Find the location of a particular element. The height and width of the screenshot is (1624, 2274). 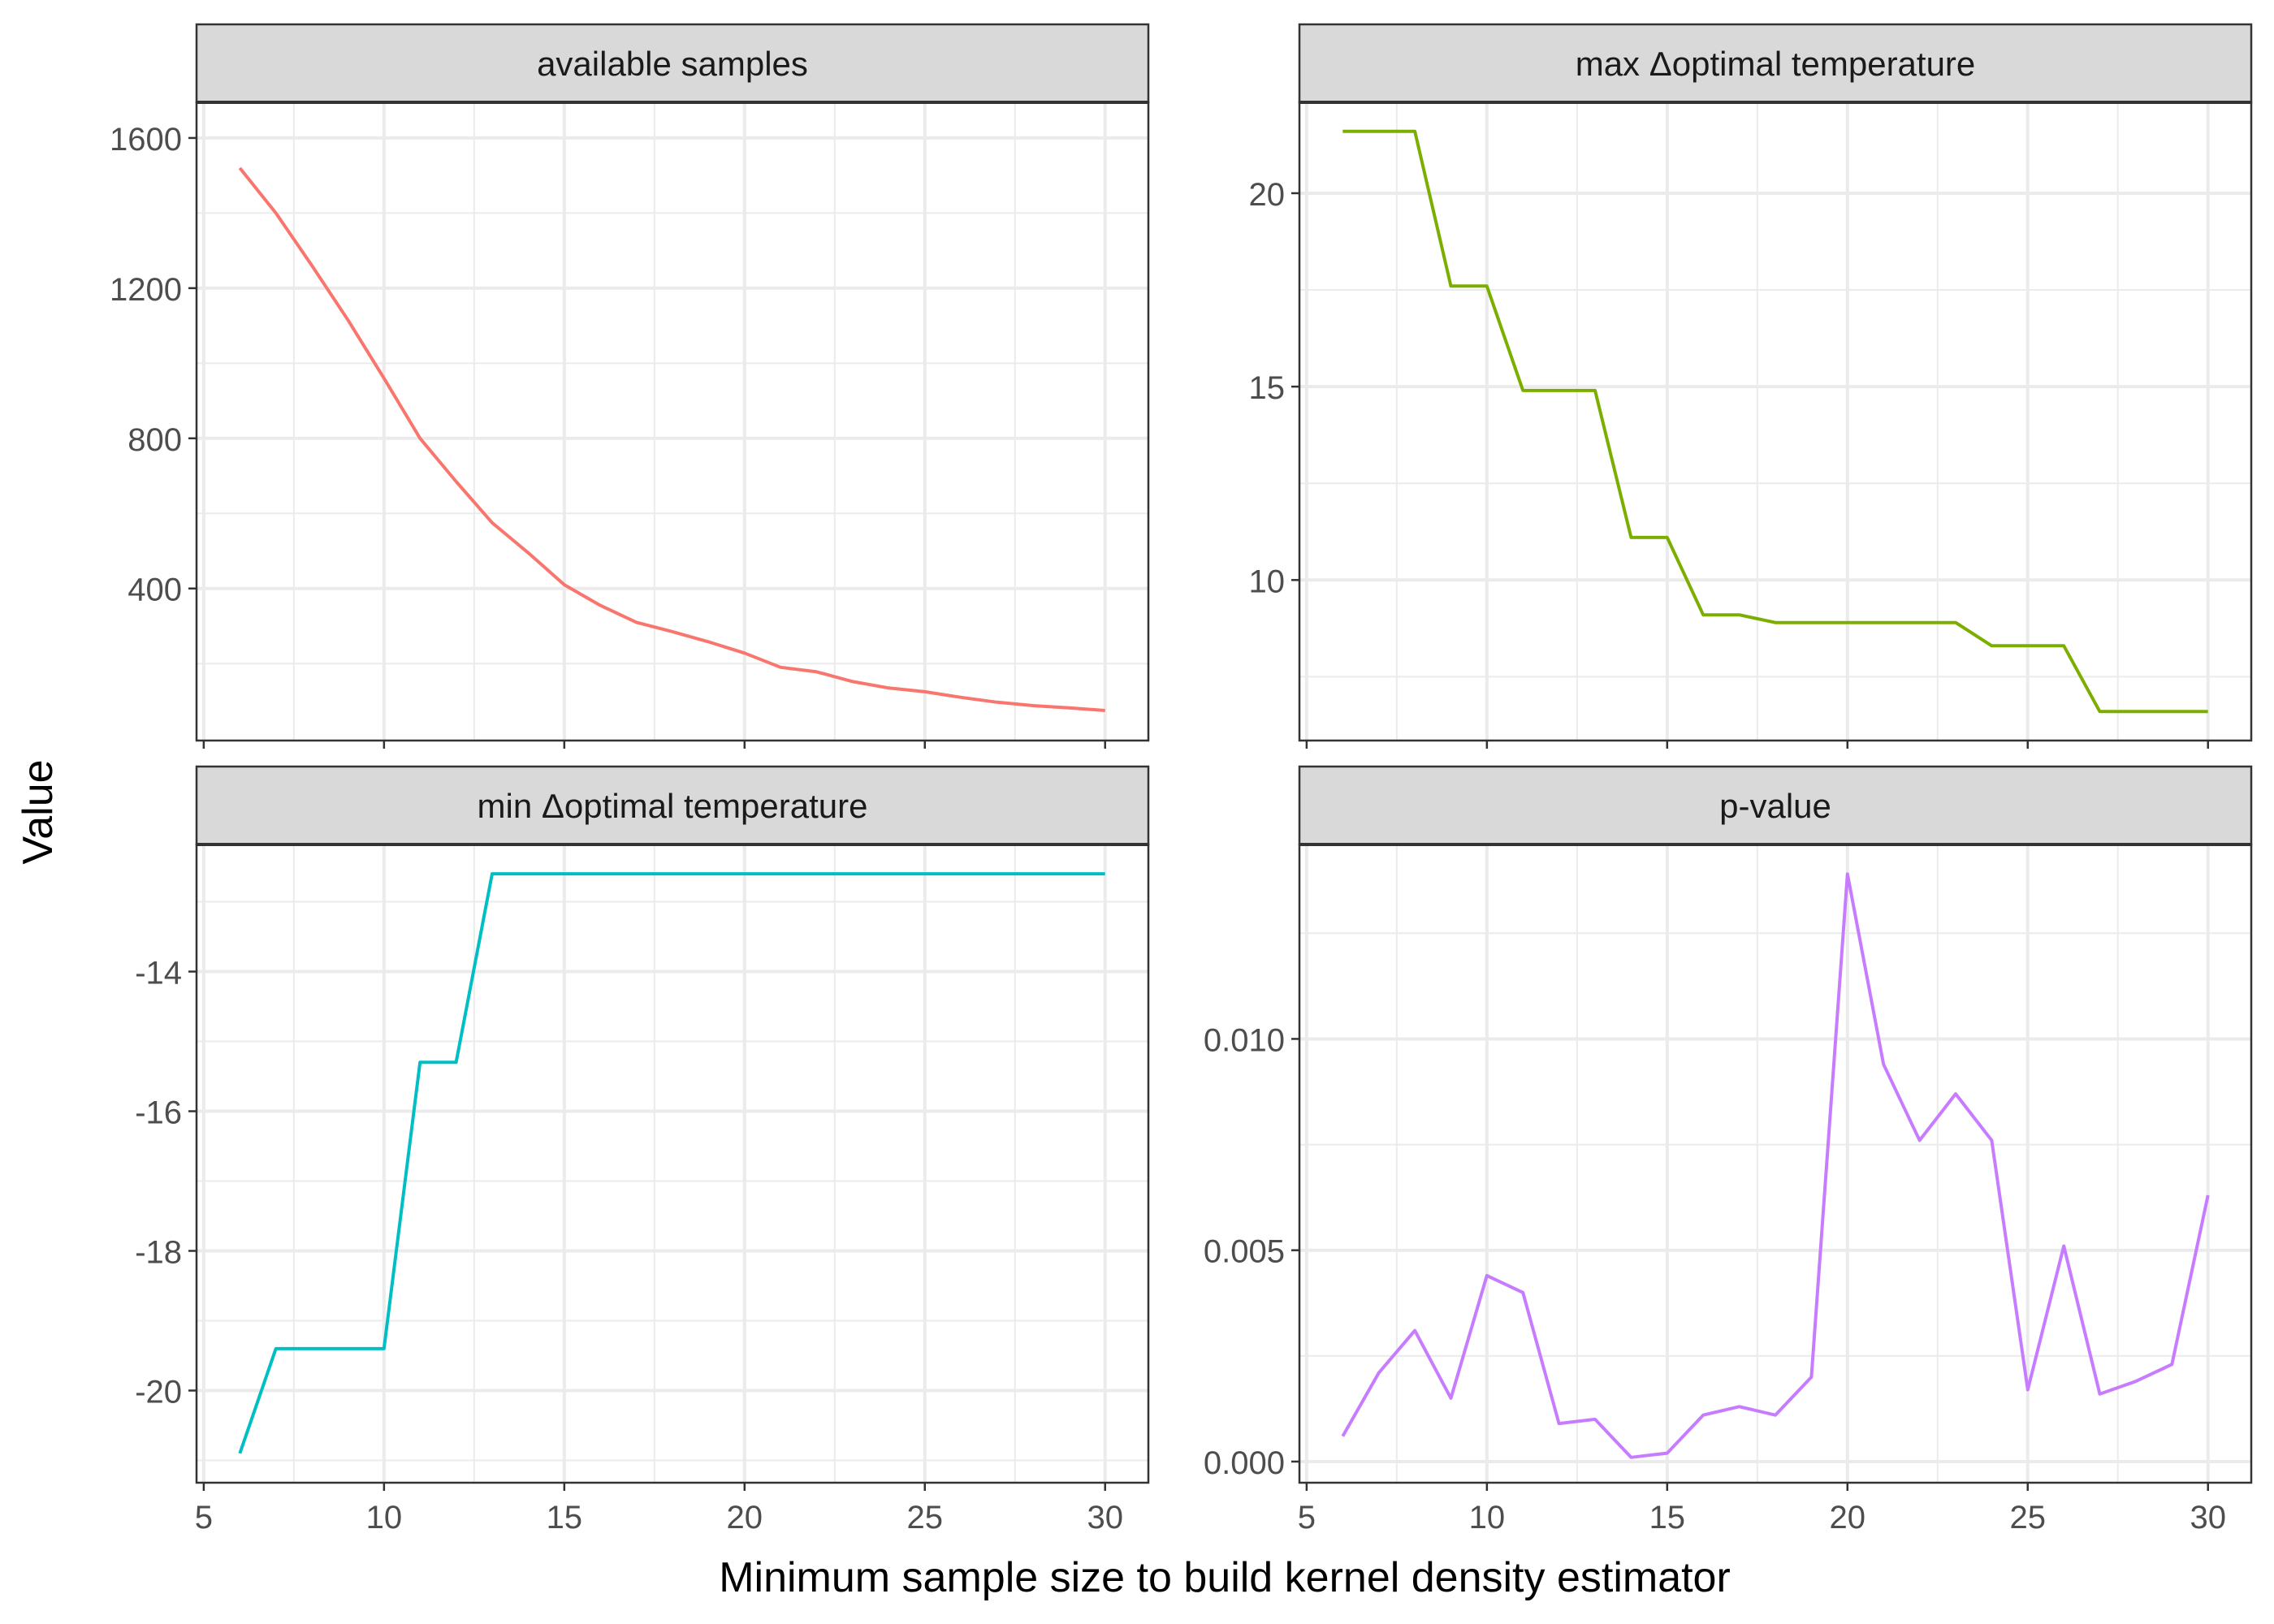

y-tick-label: -20 is located at coordinates (158, 1392).